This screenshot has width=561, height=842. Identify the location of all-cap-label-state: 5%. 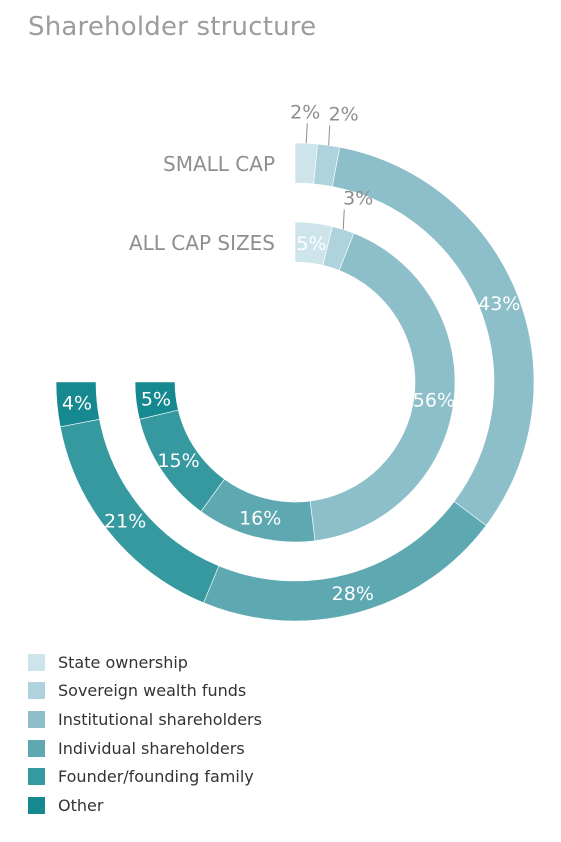
(311, 244).